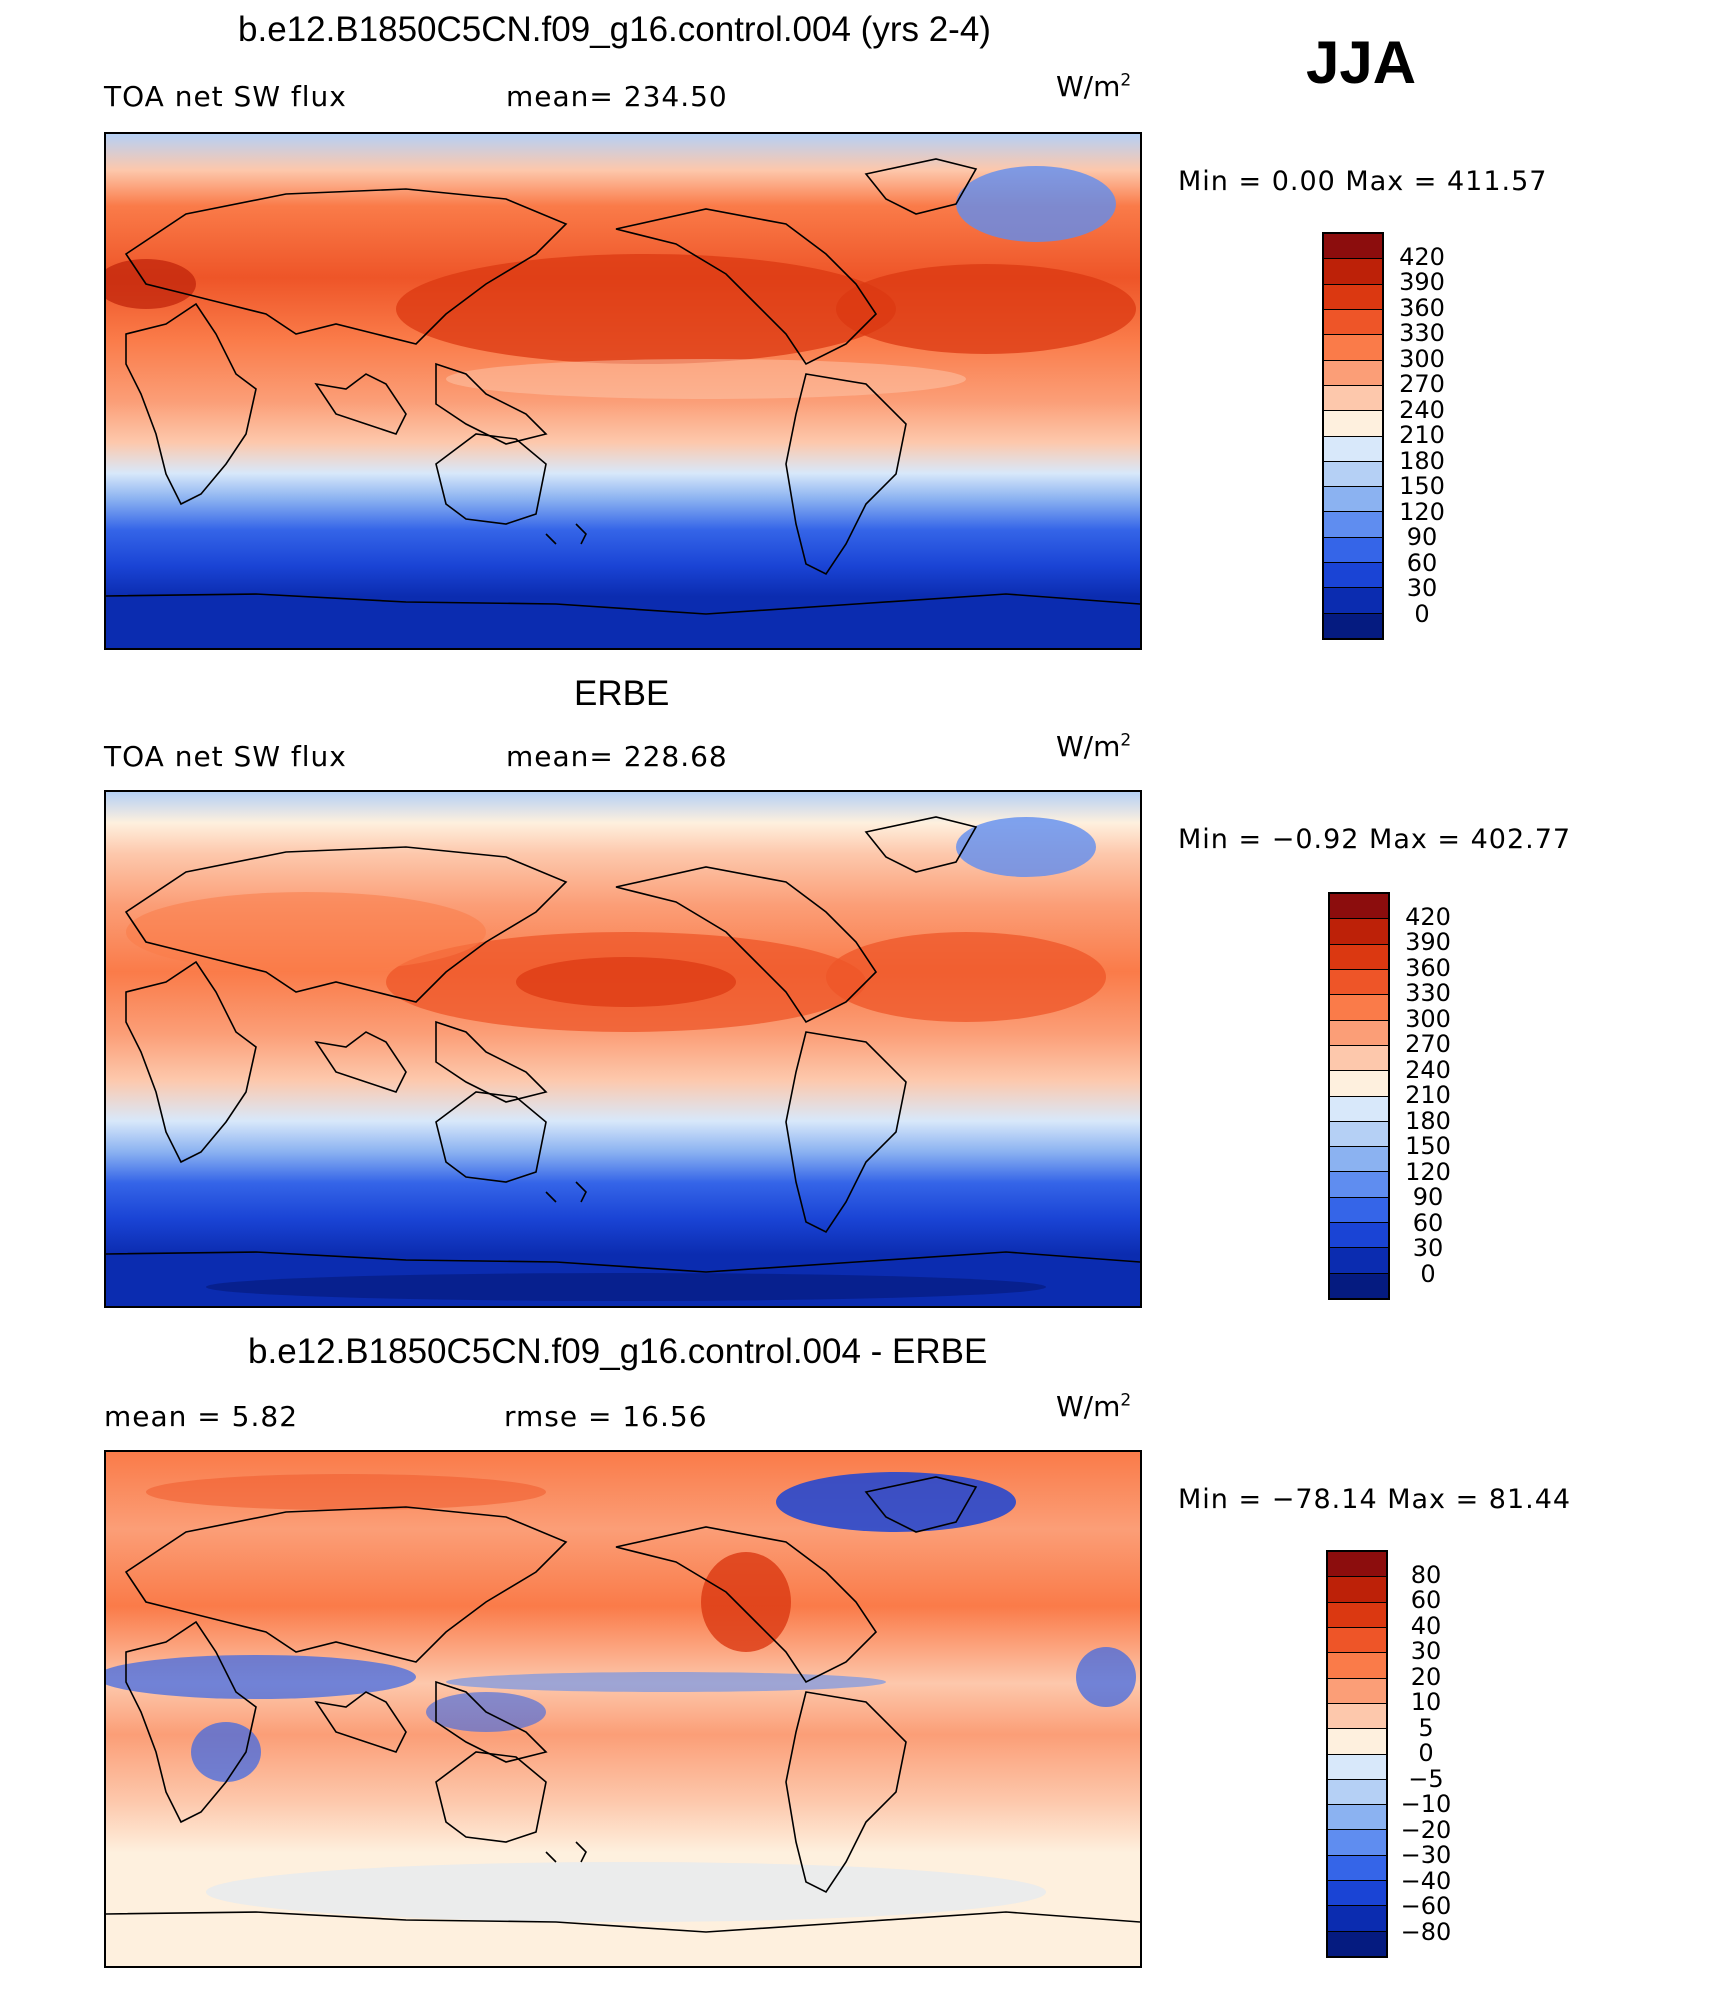 This screenshot has height=1991, width=1710. What do you see at coordinates (1094, 1406) in the screenshot?
I see `panel-3-units: W/m2` at bounding box center [1094, 1406].